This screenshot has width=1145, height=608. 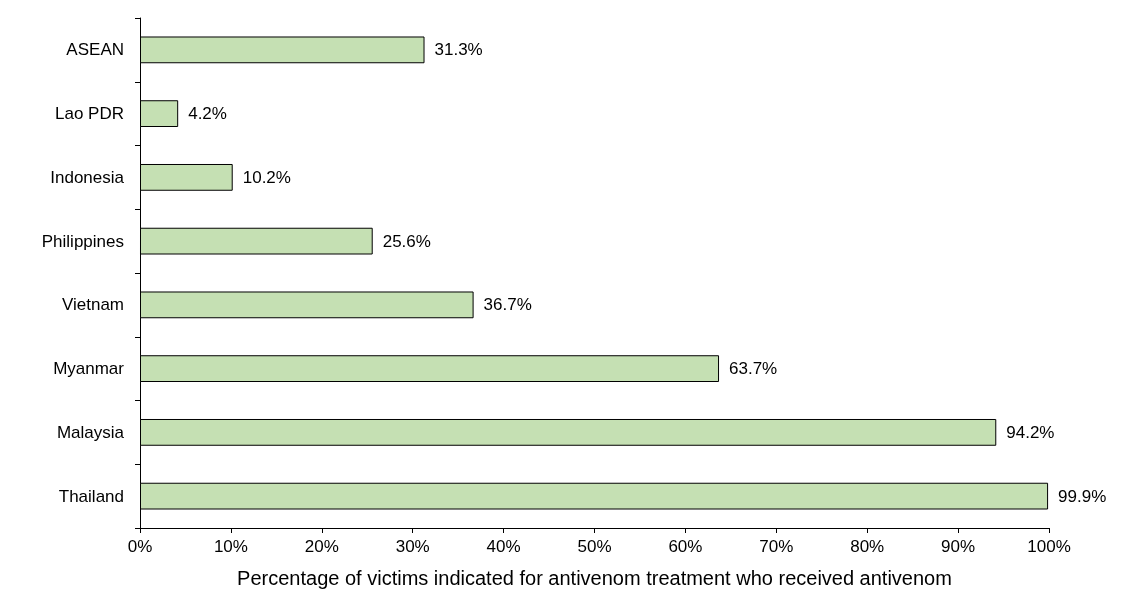 What do you see at coordinates (82, 241) in the screenshot?
I see `y-tick-label: Philippines` at bounding box center [82, 241].